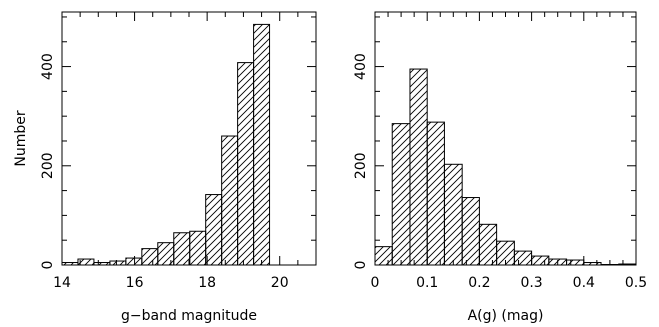  What do you see at coordinates (584, 283) in the screenshot?
I see `right-x-tick-label: 0.4` at bounding box center [584, 283].